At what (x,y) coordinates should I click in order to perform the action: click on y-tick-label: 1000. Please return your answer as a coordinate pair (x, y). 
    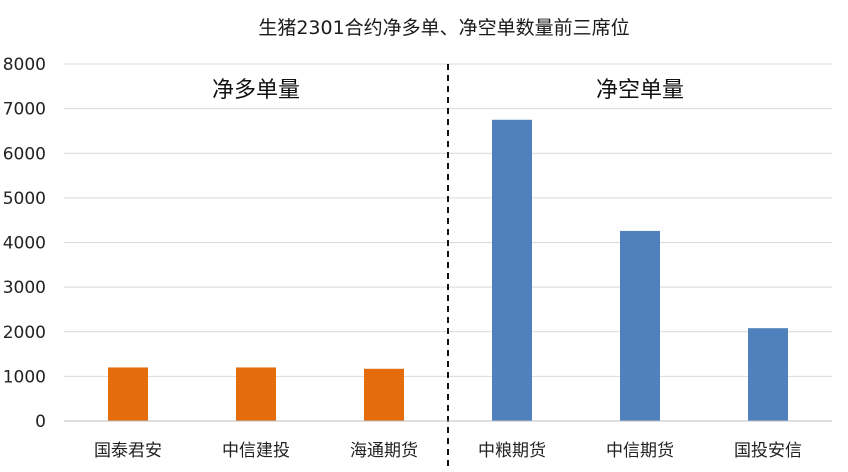
    Looking at the image, I should click on (24, 377).